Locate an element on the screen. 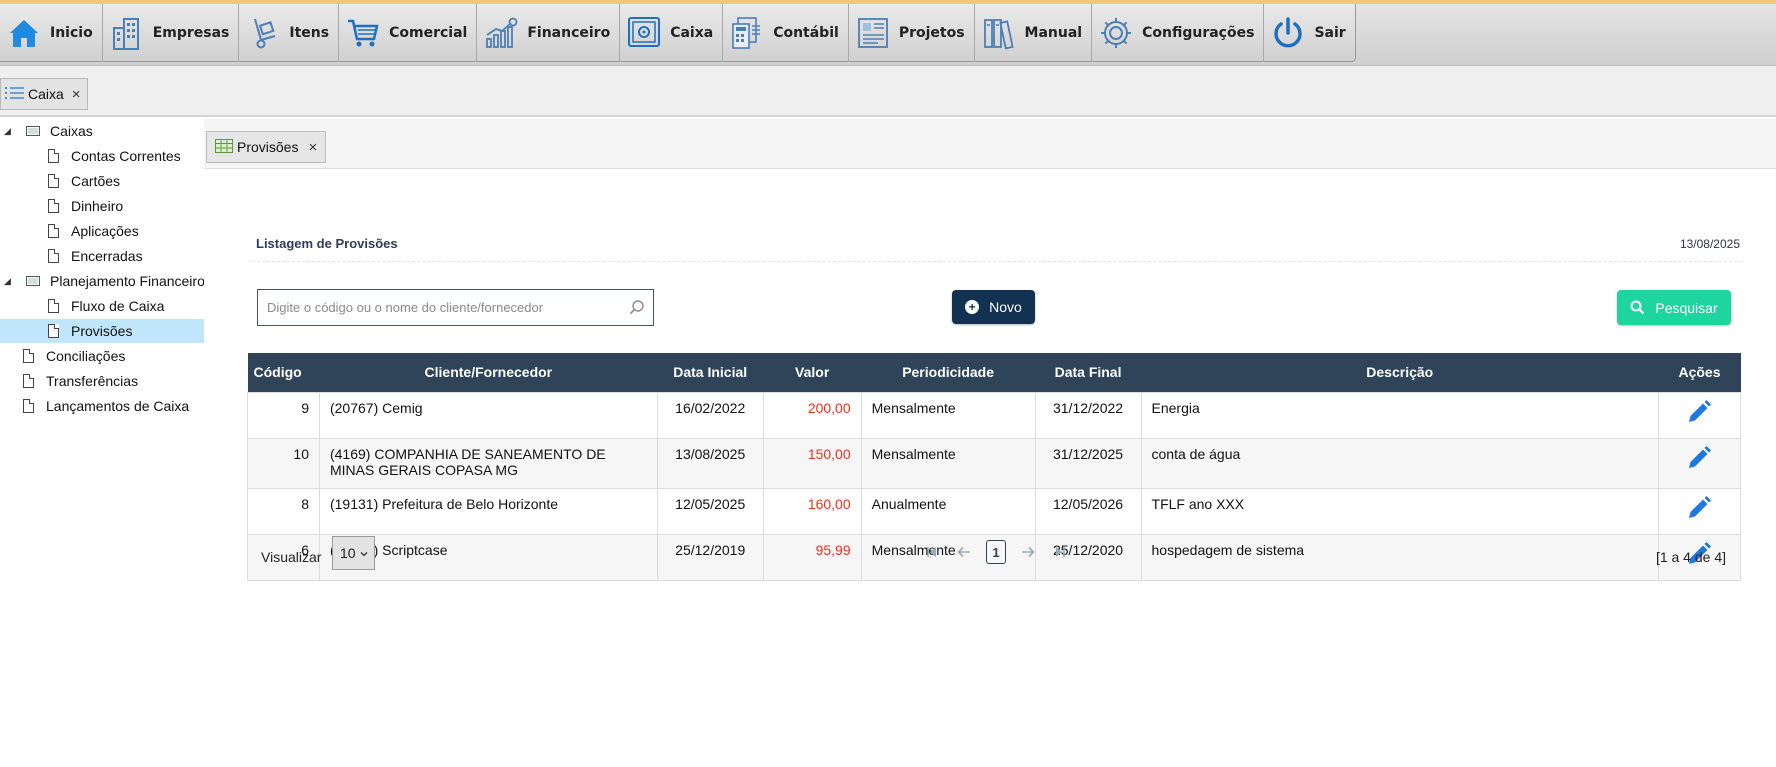  plus-circle-icon: + is located at coordinates (972, 307).